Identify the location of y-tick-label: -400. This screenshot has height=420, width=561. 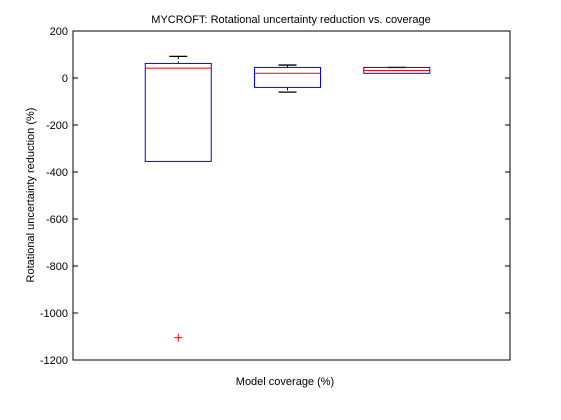
(57, 173).